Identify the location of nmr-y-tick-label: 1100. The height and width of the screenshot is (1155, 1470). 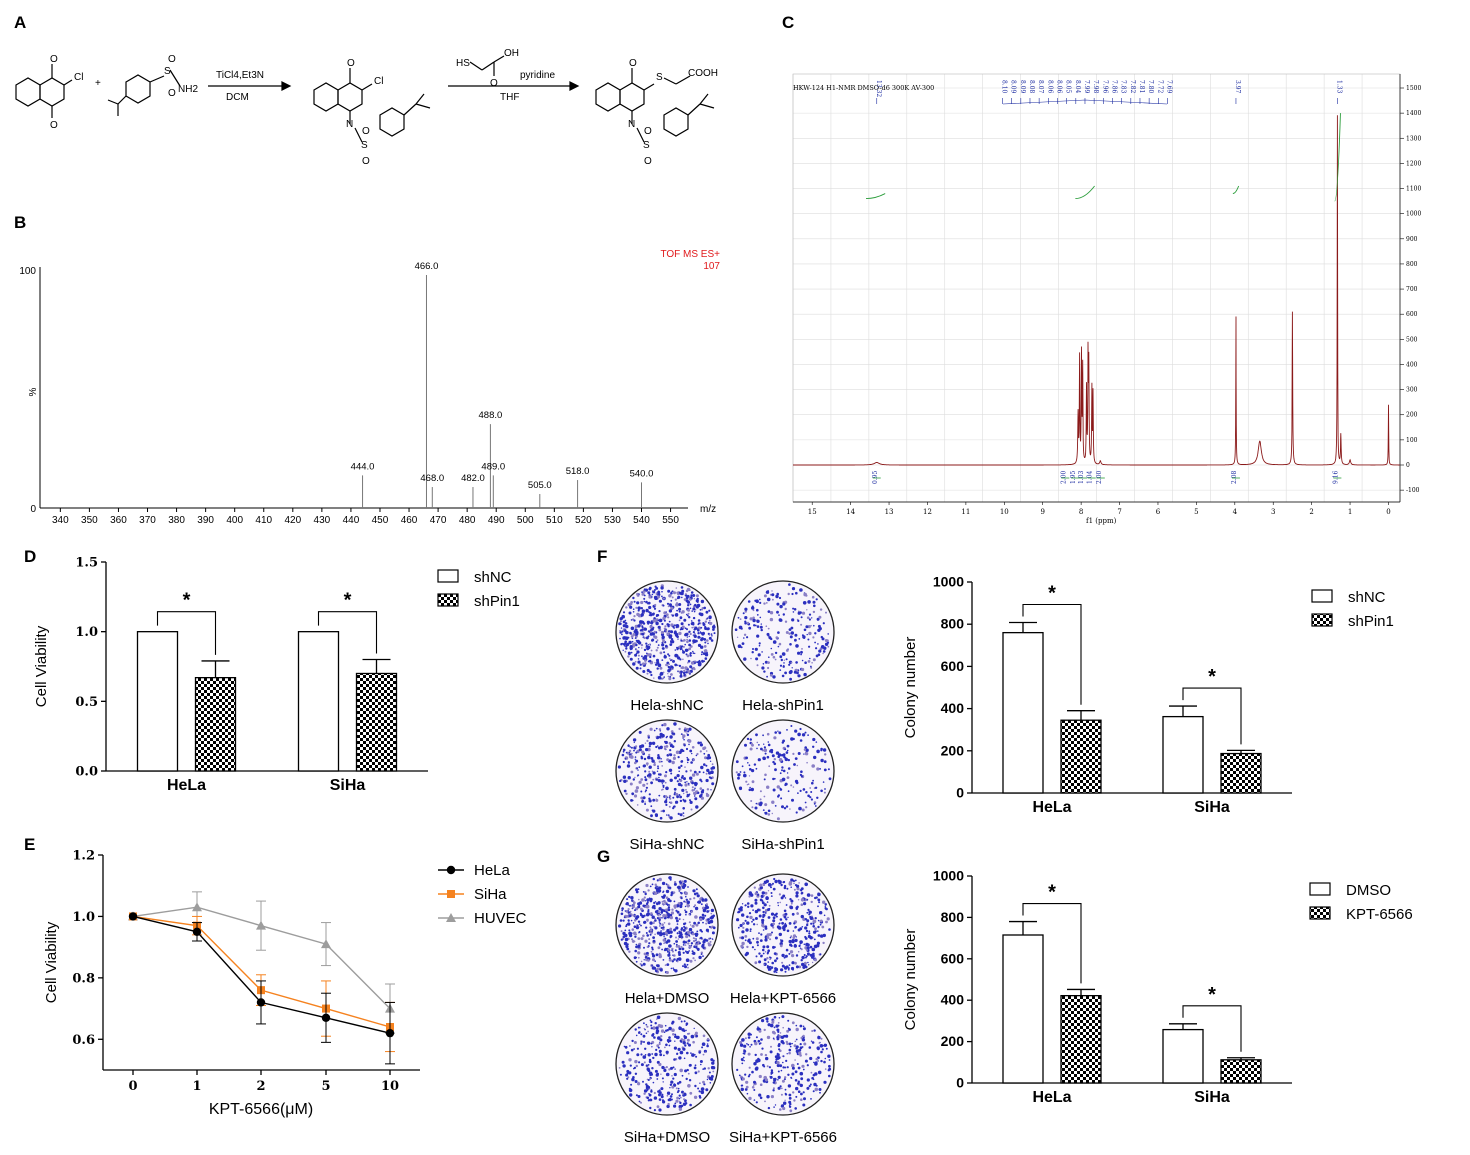
(1413, 189).